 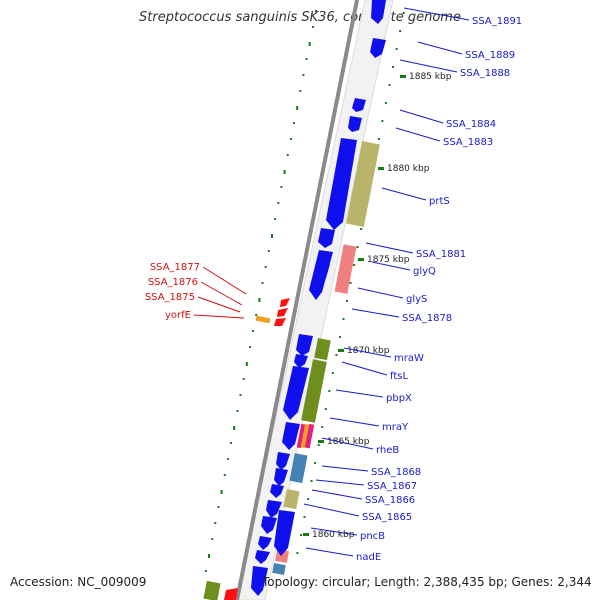 What do you see at coordinates (399, 376) in the screenshot?
I see `gene-label: ftsL` at bounding box center [399, 376].